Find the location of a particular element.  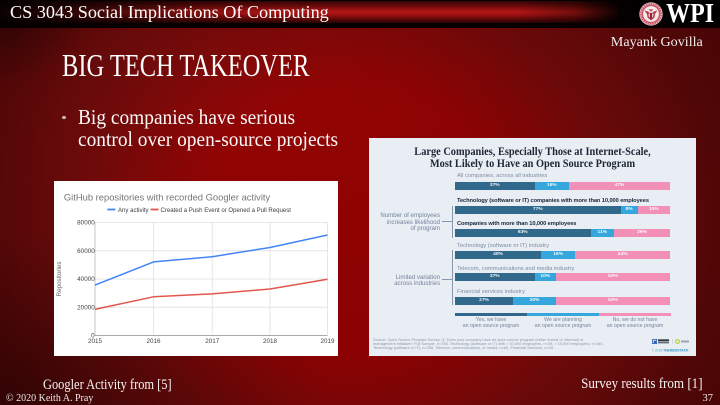

svg-text: Any activity is located at coordinates (134, 211).